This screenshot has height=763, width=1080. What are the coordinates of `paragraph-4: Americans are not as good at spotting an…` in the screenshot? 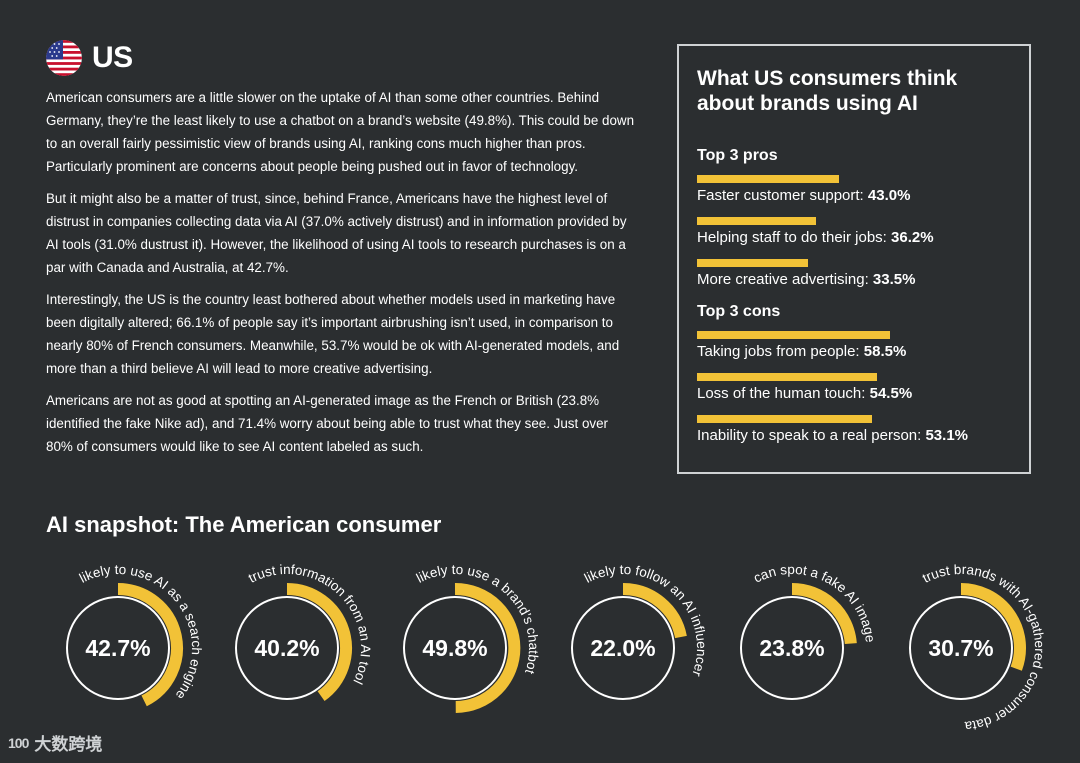 It's located at (327, 423).